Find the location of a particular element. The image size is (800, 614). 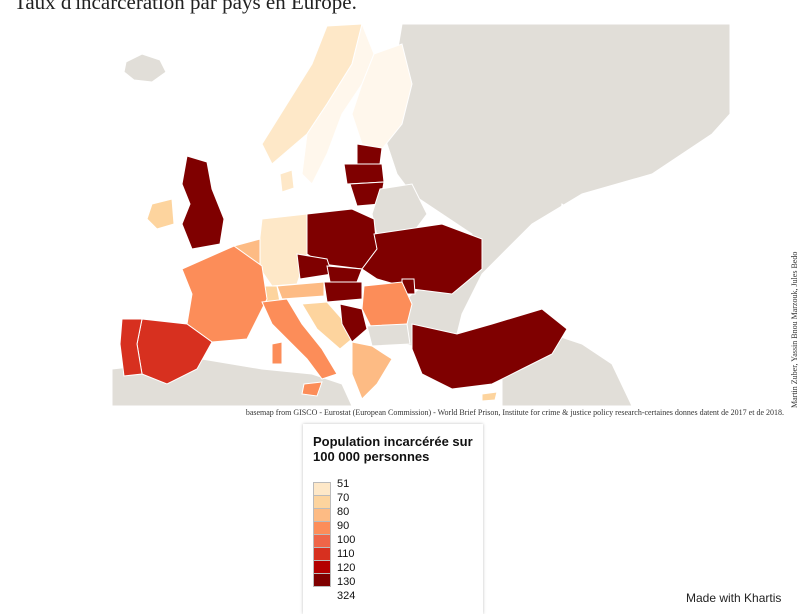

region-denmark is located at coordinates (287, 181).